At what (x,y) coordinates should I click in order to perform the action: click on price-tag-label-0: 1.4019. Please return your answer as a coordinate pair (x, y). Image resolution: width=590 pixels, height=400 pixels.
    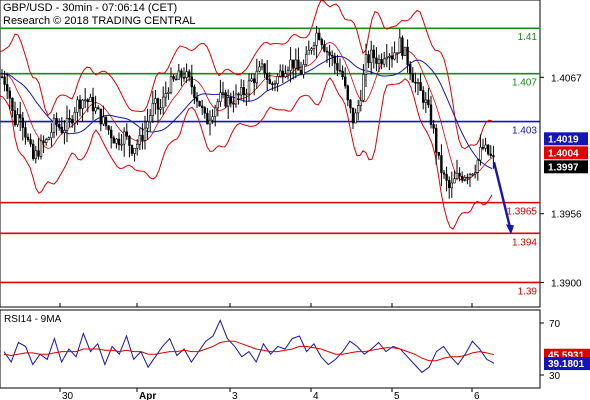
    Looking at the image, I should click on (563, 139).